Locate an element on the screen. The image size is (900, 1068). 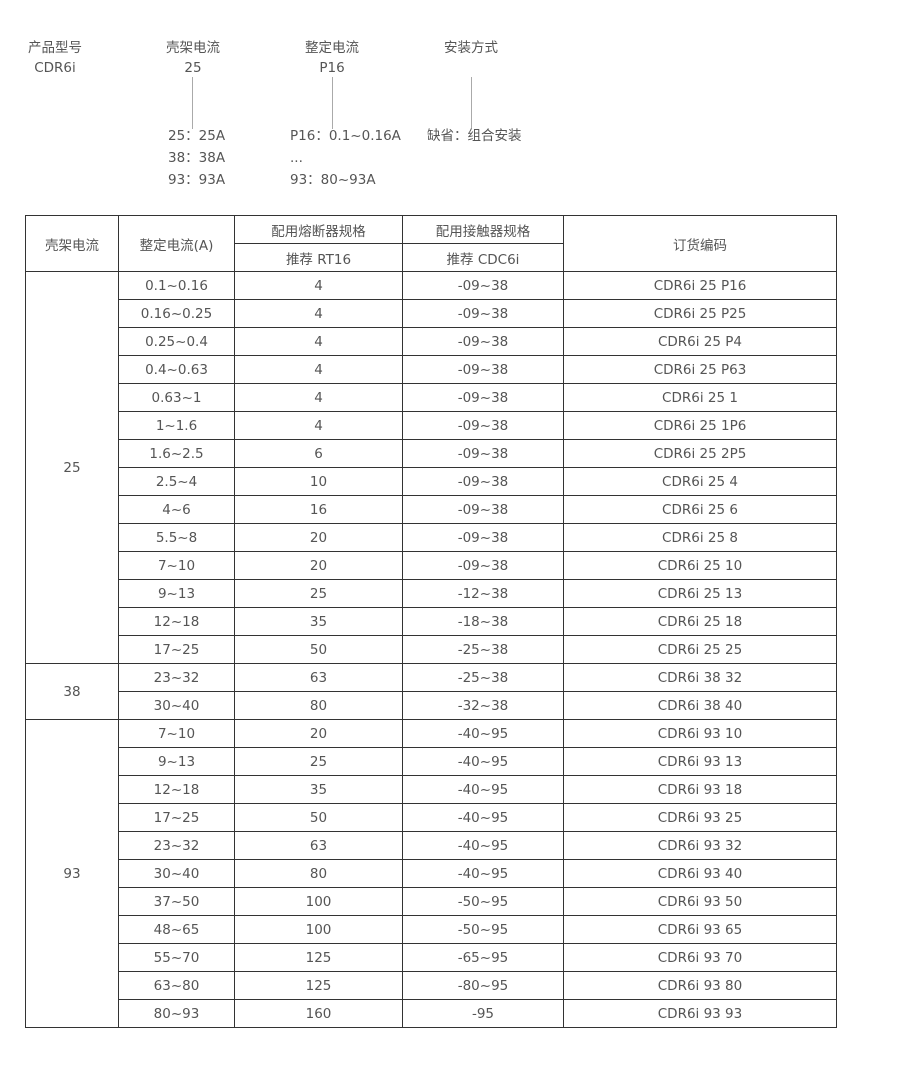
setting-range-cell: 0.16~0.25 is located at coordinates (176, 313).